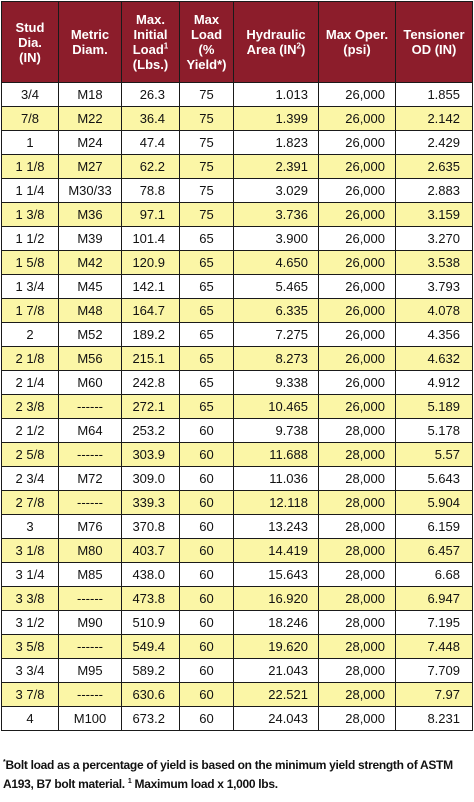  What do you see at coordinates (434, 190) in the screenshot?
I see `tensioner-od-cell: 2.883` at bounding box center [434, 190].